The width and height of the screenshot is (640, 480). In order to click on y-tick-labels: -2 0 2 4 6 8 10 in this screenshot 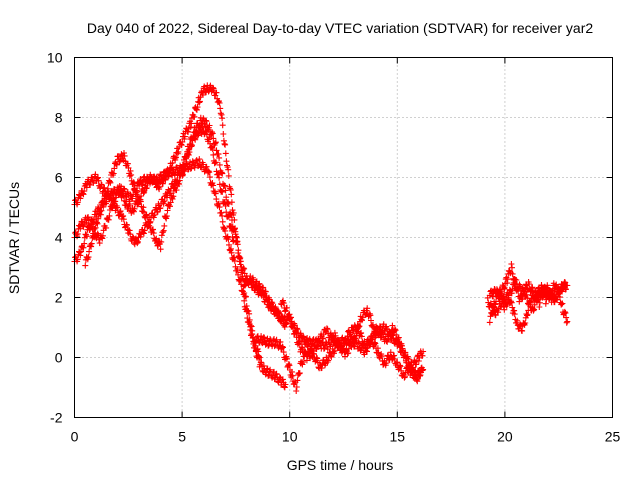, I will do `click(55, 238)`.